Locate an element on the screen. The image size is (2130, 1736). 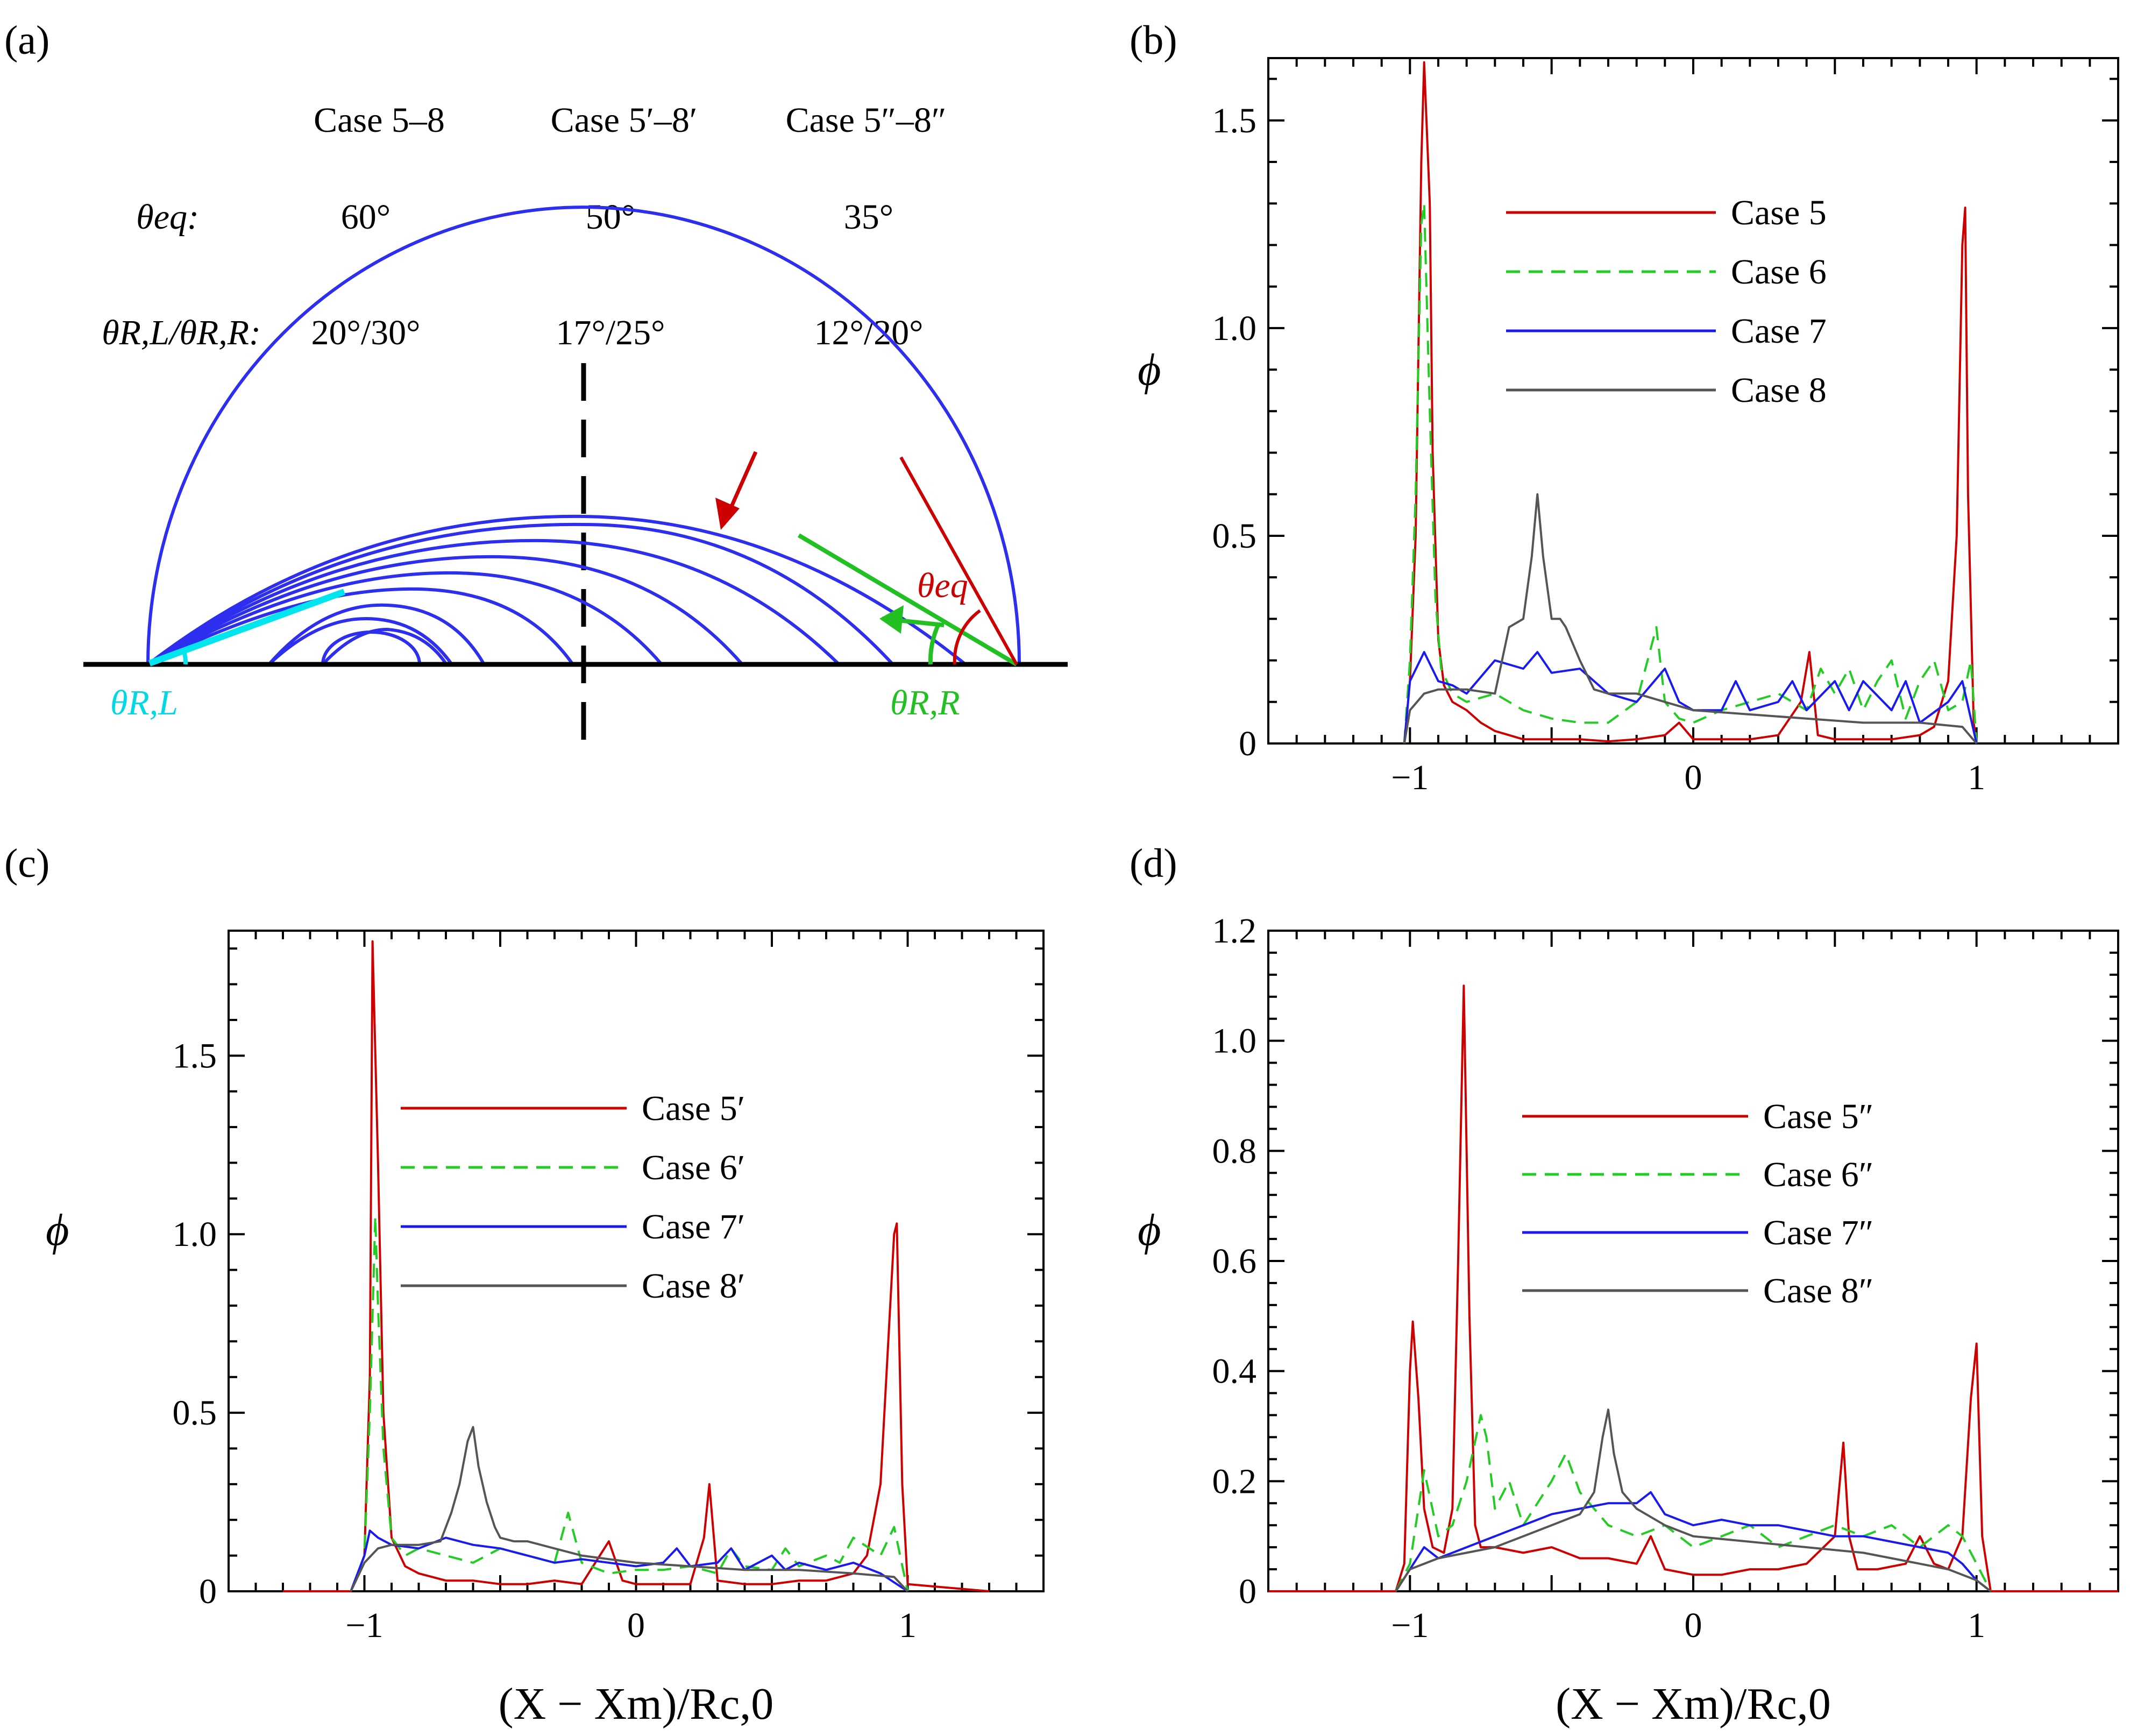
panel-a-label: (a) is located at coordinates (26, 40).